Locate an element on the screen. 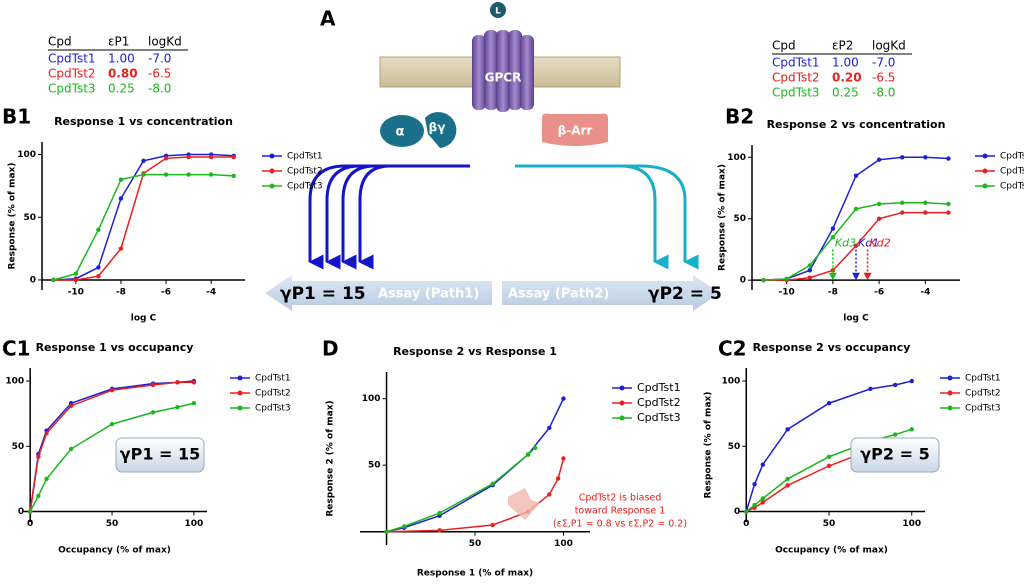 This screenshot has height=584, width=1024. assay-path1: Assay (Path1) is located at coordinates (428, 294).